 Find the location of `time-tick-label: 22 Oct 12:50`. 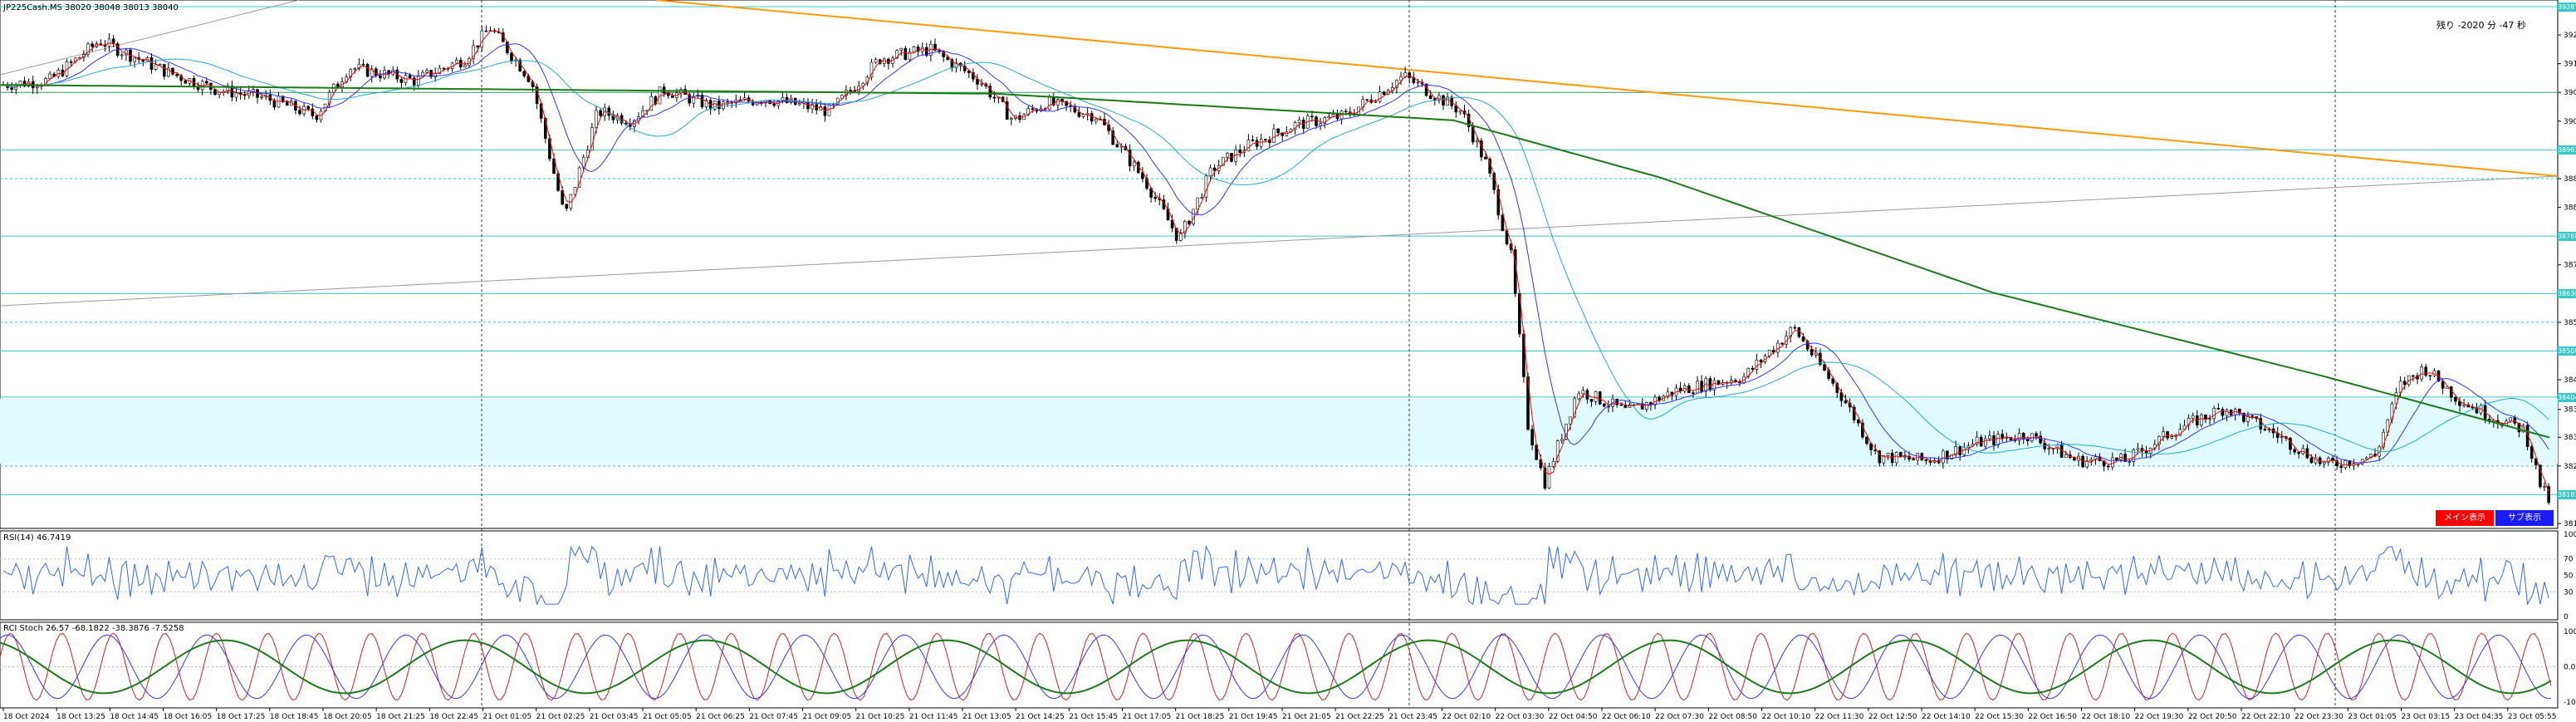

time-tick-label: 22 Oct 12:50 is located at coordinates (1892, 717).